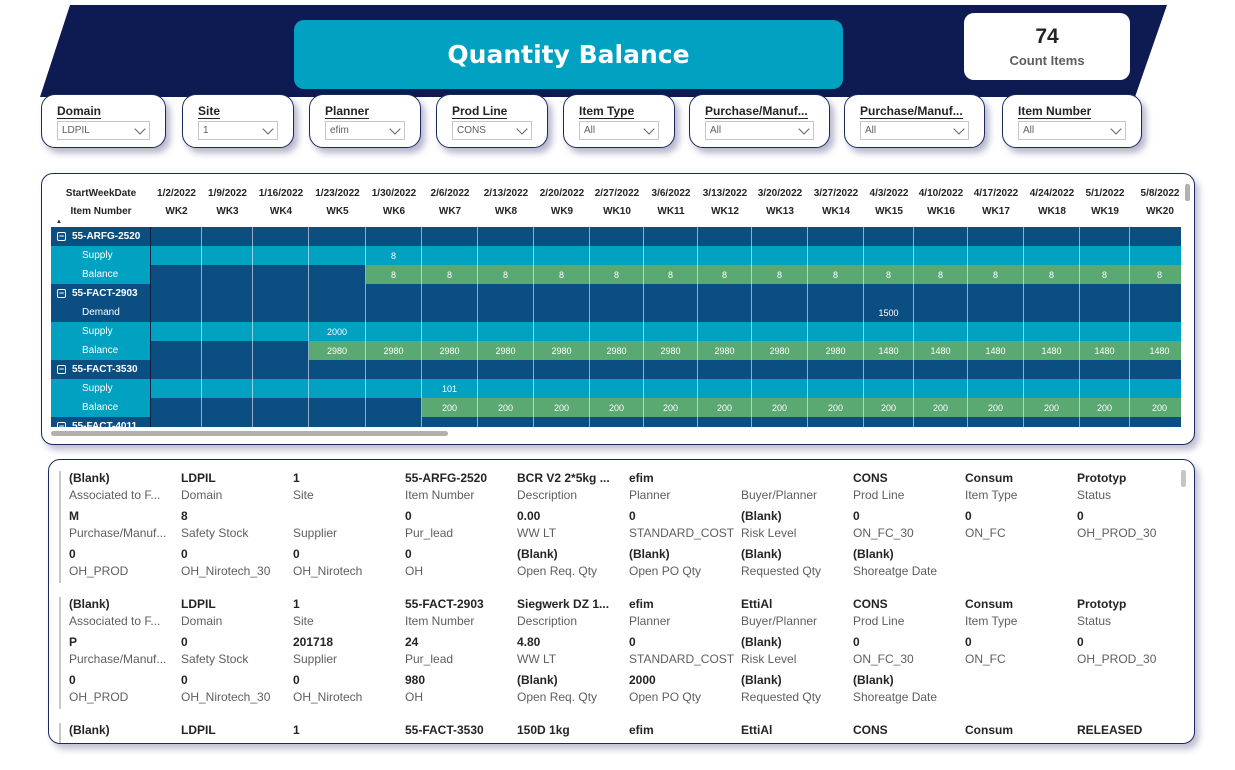 This screenshot has height=770, width=1235. I want to click on header-item-number: Item Number, so click(101, 211).